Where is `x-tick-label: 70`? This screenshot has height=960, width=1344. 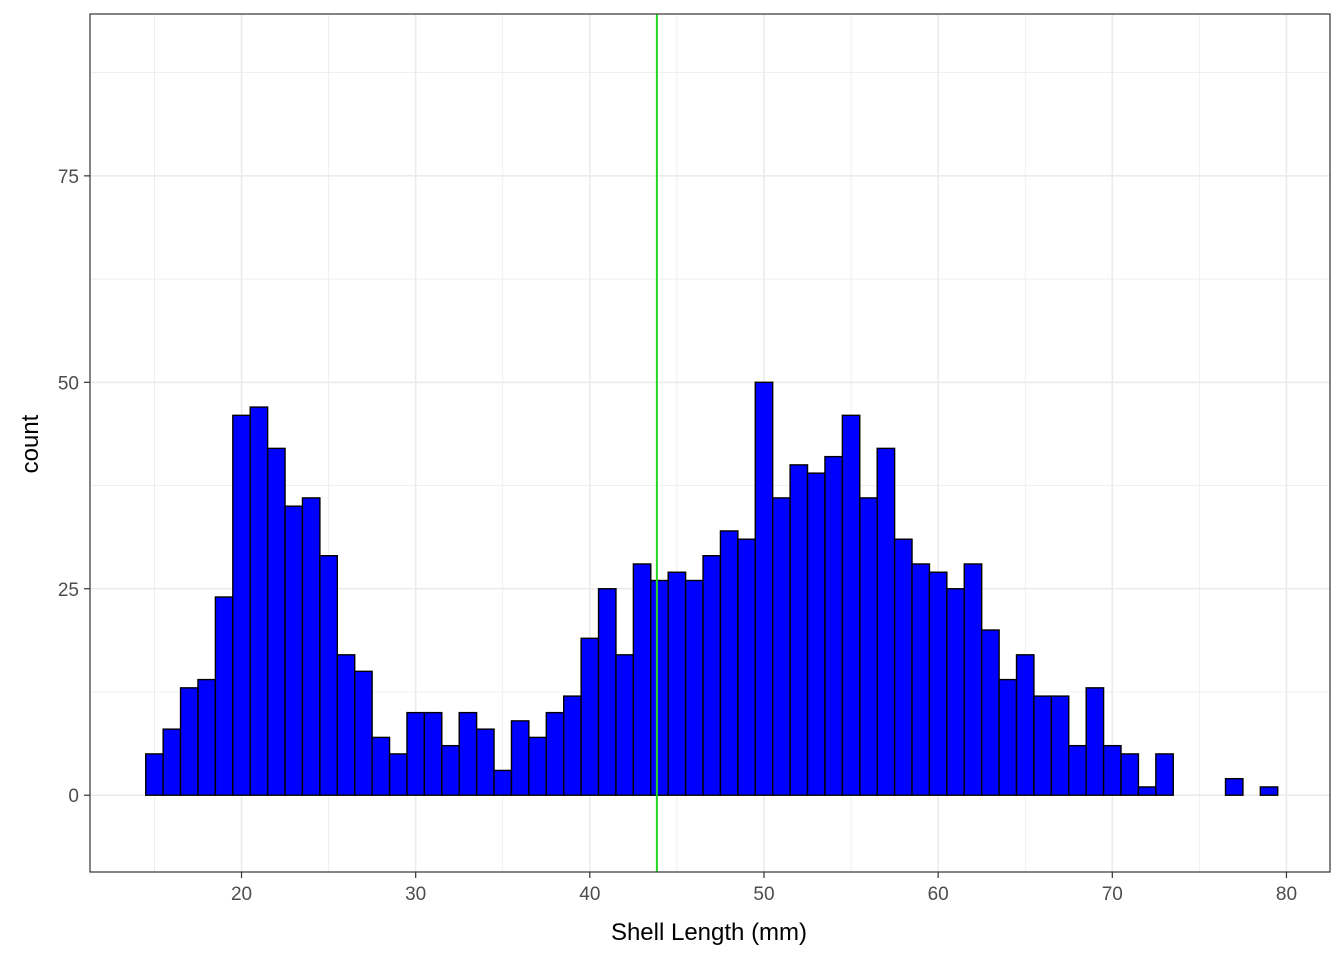 x-tick-label: 70 is located at coordinates (1112, 894).